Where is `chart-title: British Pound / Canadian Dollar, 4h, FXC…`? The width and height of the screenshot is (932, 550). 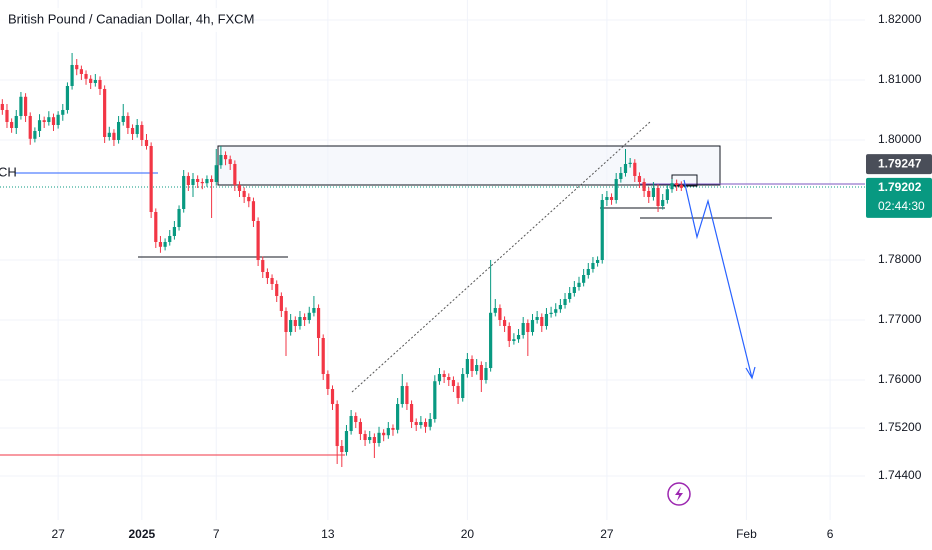 chart-title: British Pound / Canadian Dollar, 4h, FXC… is located at coordinates (131, 18).